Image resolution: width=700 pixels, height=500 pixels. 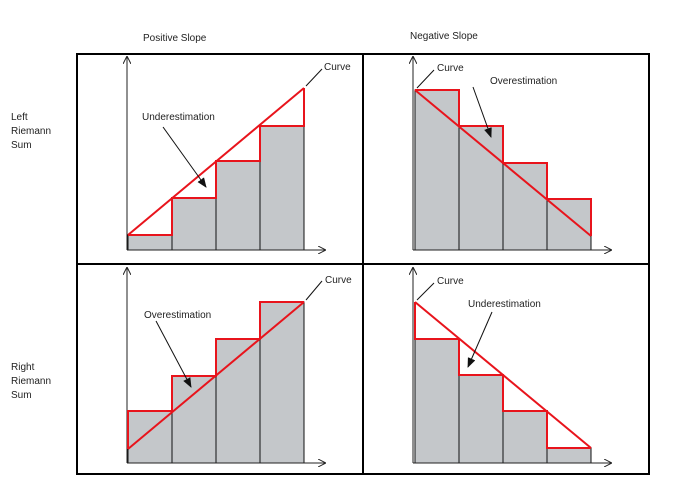 What do you see at coordinates (21, 145) in the screenshot?
I see `row-header-left-line-3: Sum` at bounding box center [21, 145].